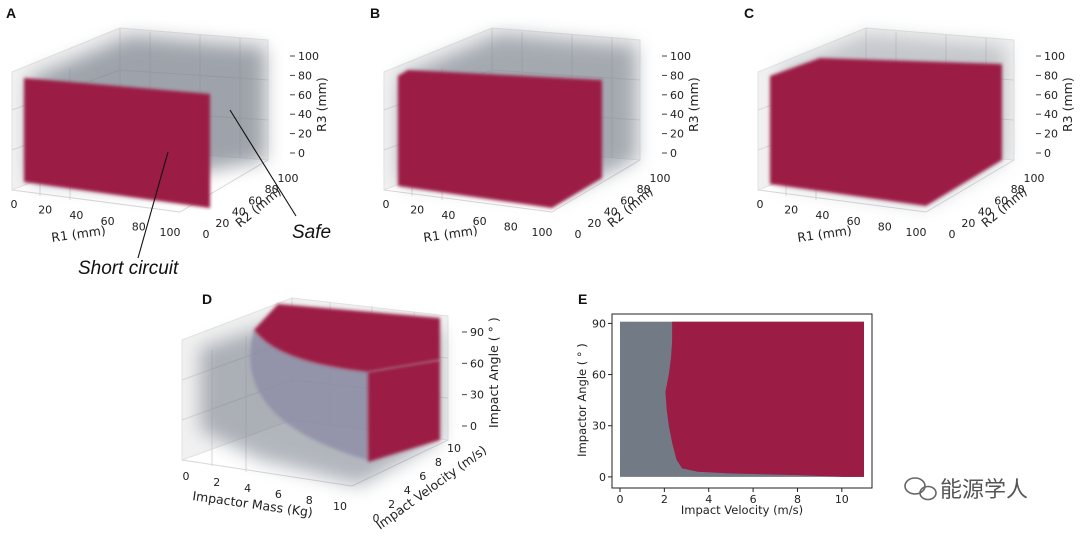 The image size is (1080, 536). I want to click on tick-label-y: 30, so click(599, 426).